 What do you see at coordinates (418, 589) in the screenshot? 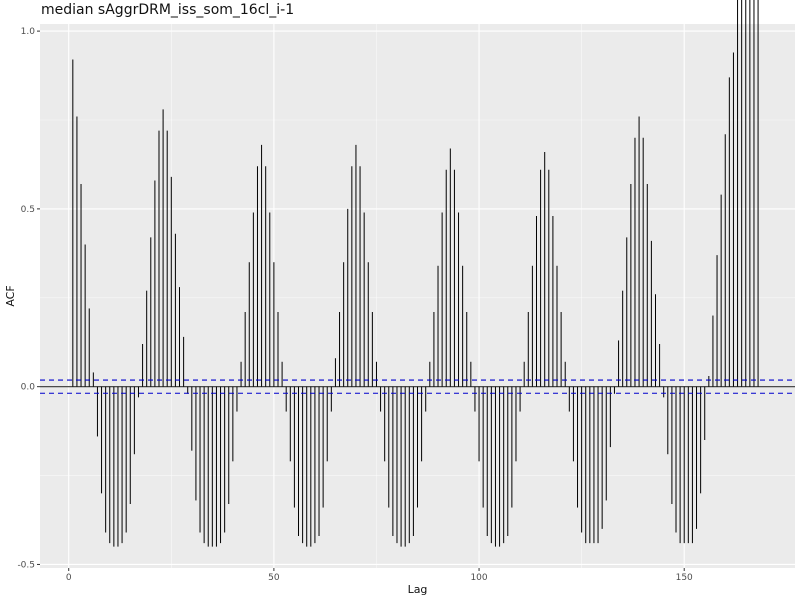
I see `x-axis-title: Lag` at bounding box center [418, 589].